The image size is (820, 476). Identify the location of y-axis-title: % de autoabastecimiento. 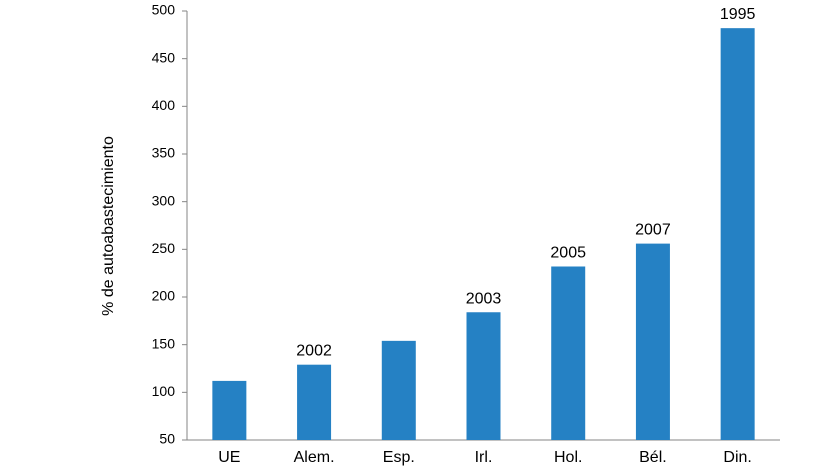
(108, 226).